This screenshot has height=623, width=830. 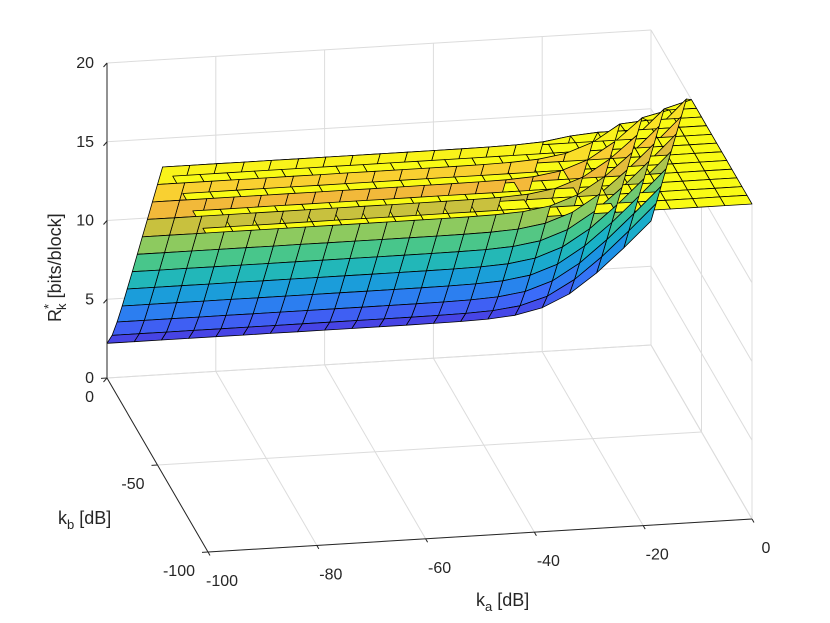 I want to click on y-axis-label-unit: [dB], so click(x=95, y=518).